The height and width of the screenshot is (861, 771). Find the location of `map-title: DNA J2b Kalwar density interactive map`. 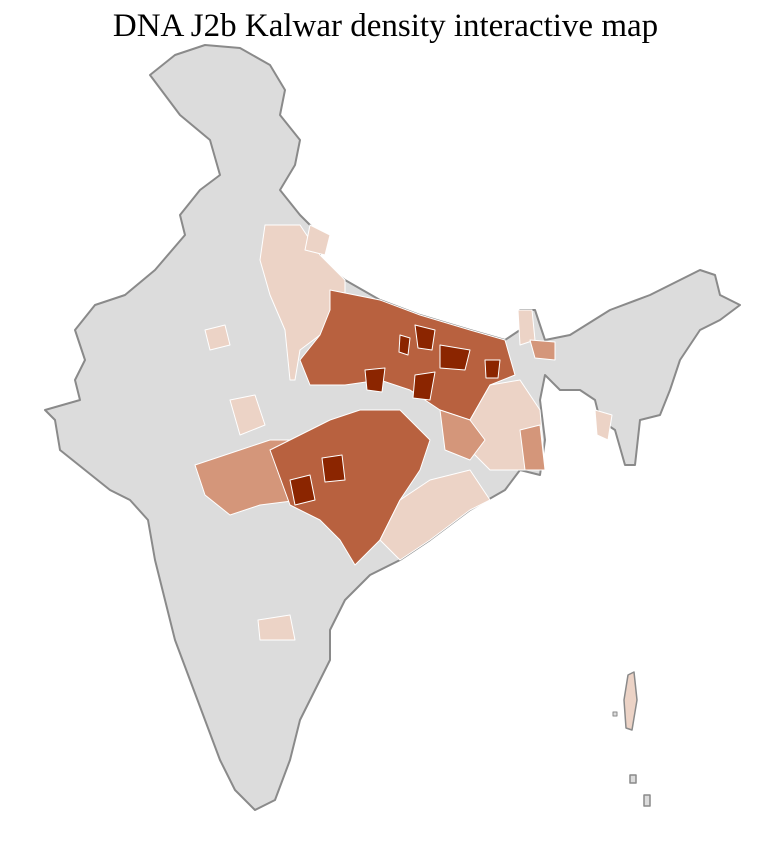

map-title: DNA J2b Kalwar density interactive map is located at coordinates (385, 26).